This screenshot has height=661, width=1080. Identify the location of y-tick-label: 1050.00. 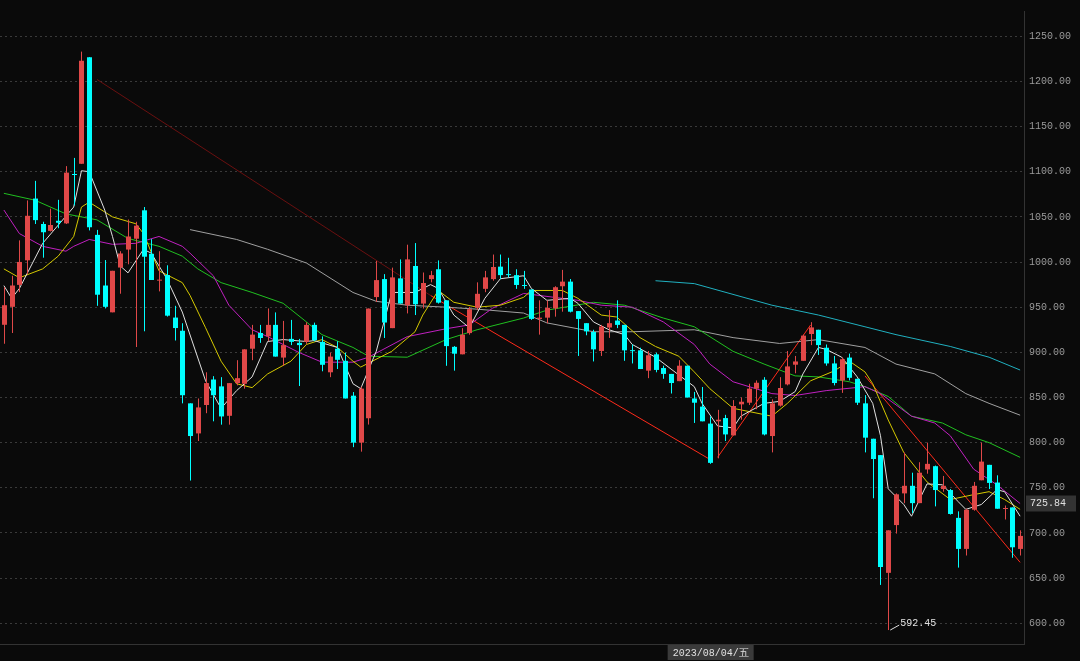
(1050, 217).